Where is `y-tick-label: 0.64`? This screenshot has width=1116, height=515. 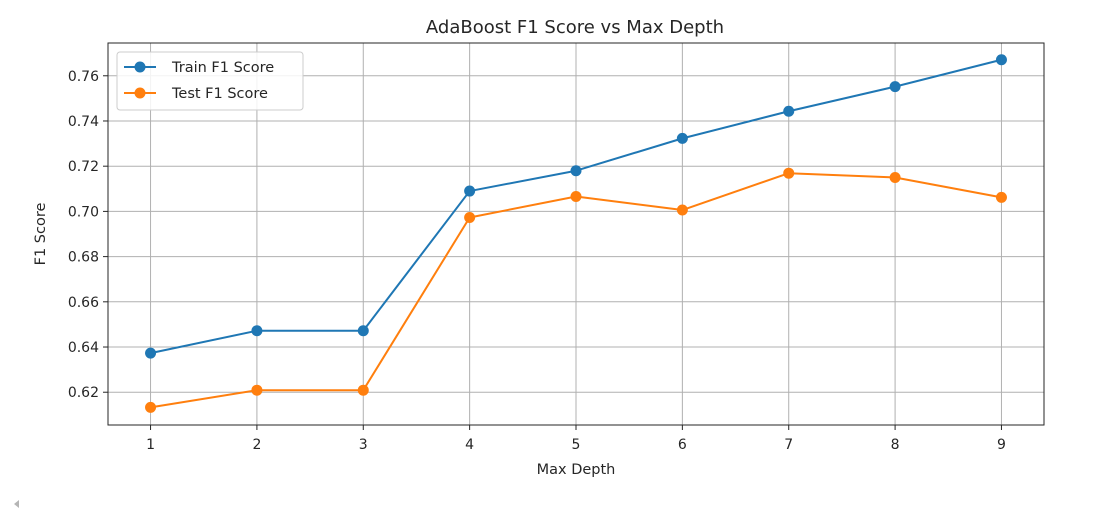 y-tick-label: 0.64 is located at coordinates (83, 348).